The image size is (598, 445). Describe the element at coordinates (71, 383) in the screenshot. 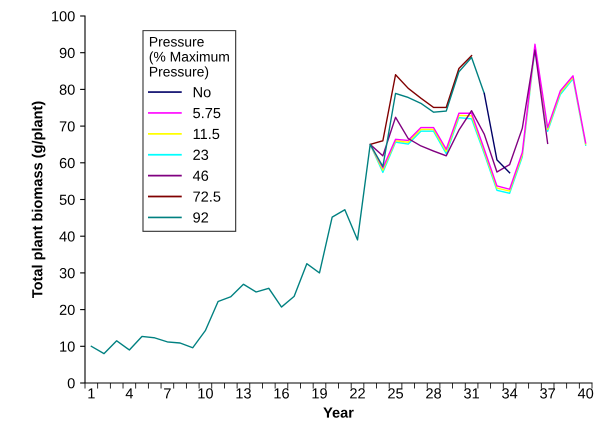

I see `y-tick-label: 0` at that location.